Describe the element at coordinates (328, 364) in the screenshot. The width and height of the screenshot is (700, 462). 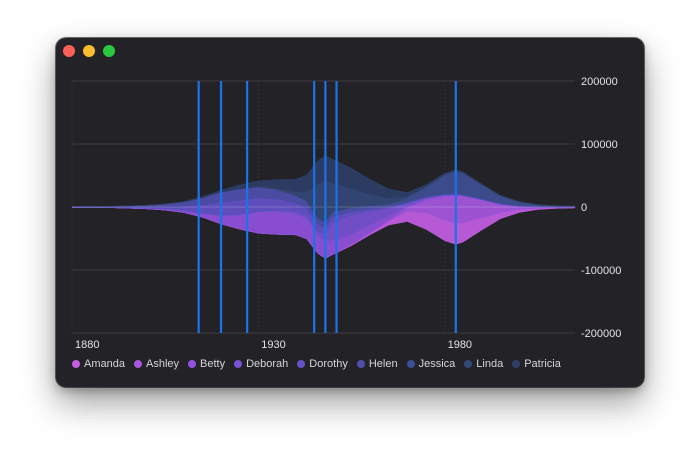
I see `legend-label: Dorothy` at that location.